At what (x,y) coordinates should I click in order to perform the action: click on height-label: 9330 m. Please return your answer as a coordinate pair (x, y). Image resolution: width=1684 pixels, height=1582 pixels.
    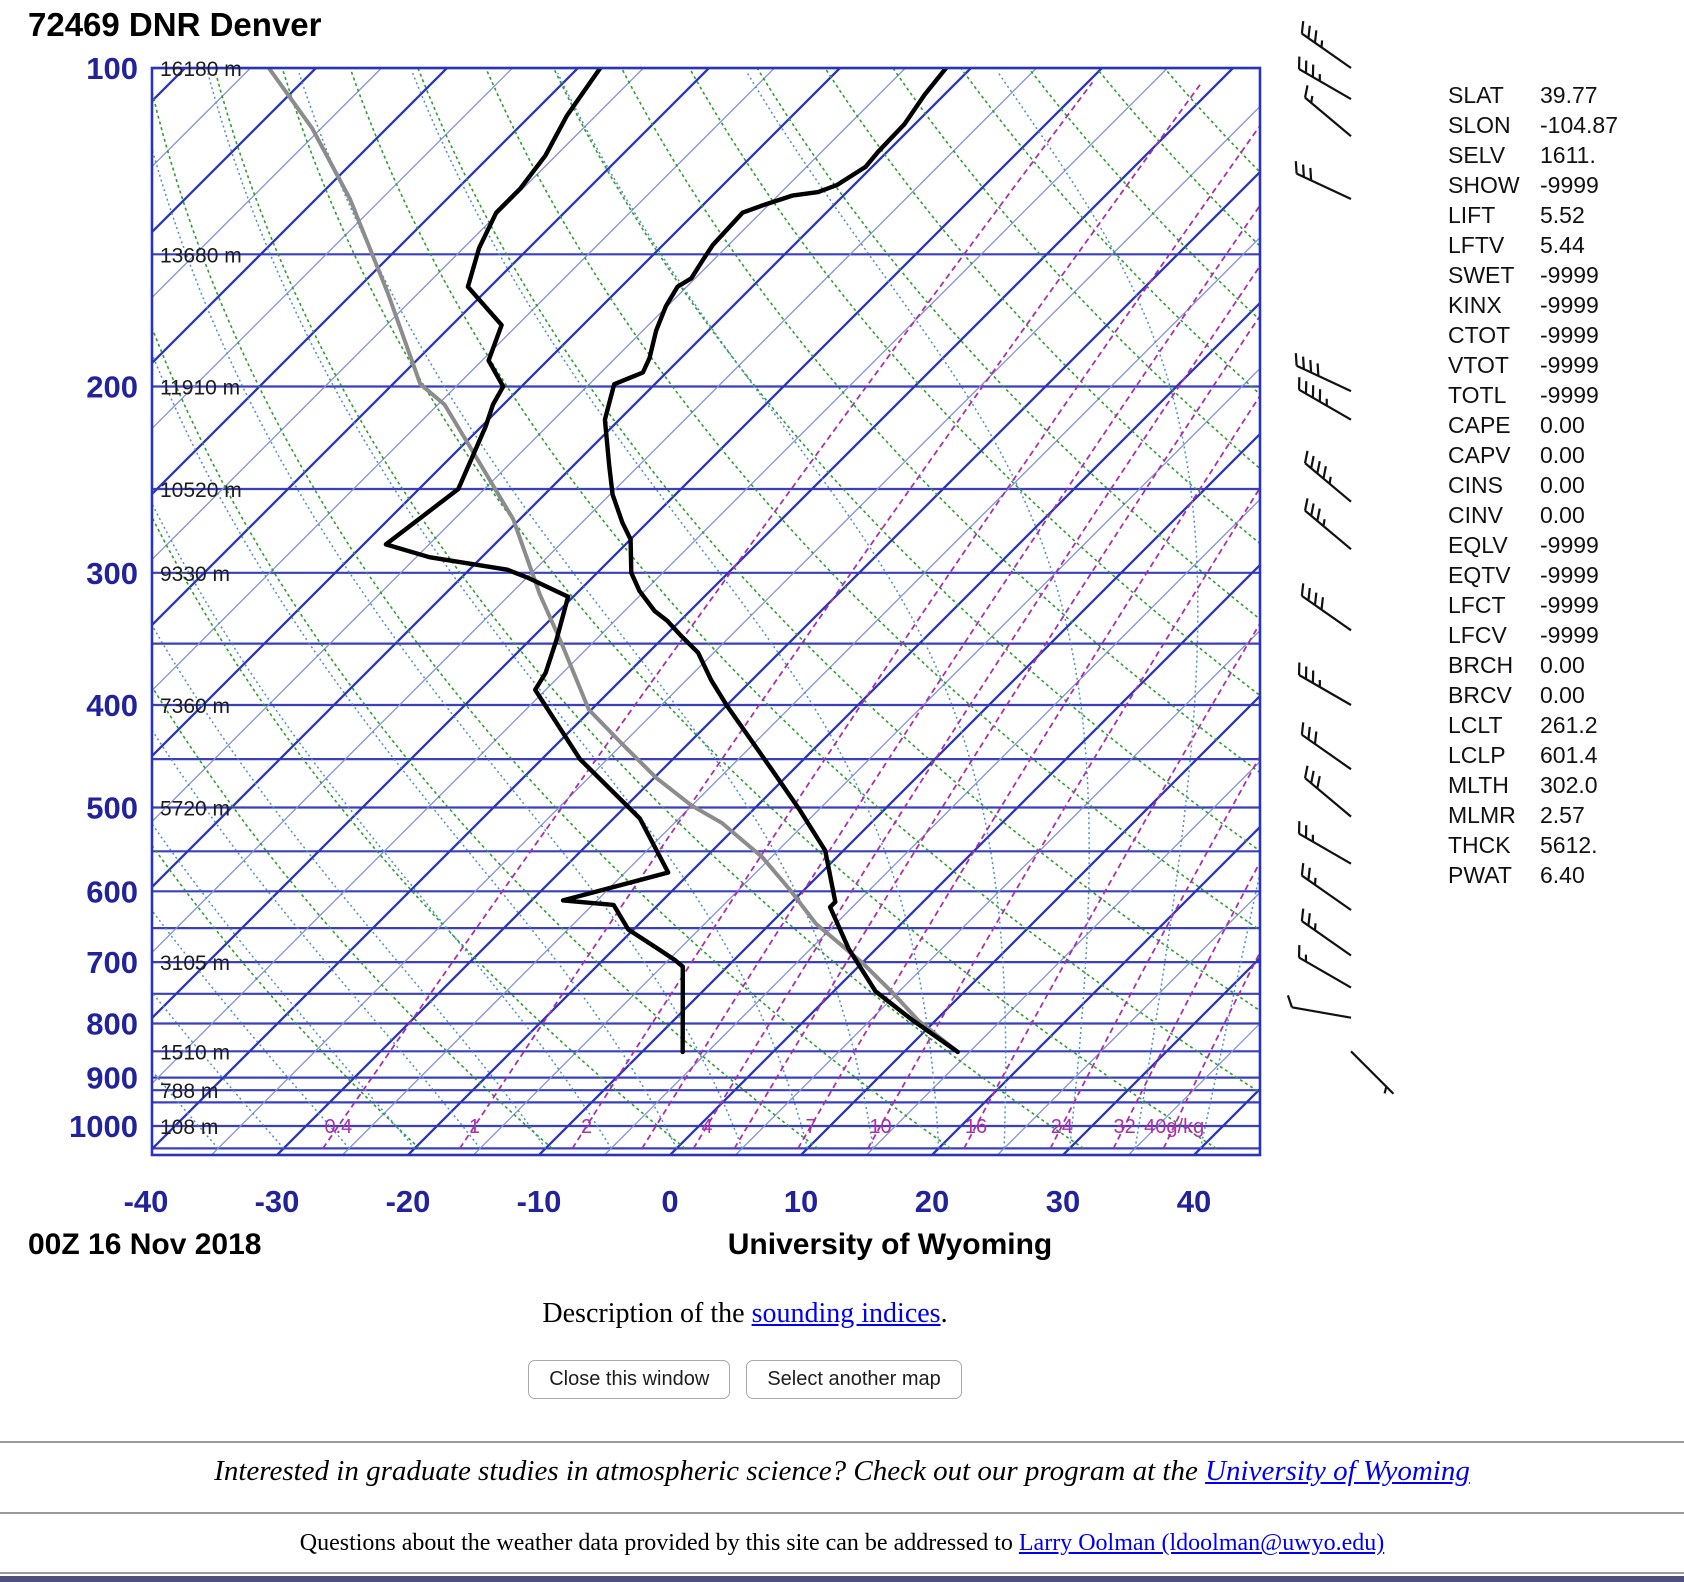
    Looking at the image, I should click on (195, 574).